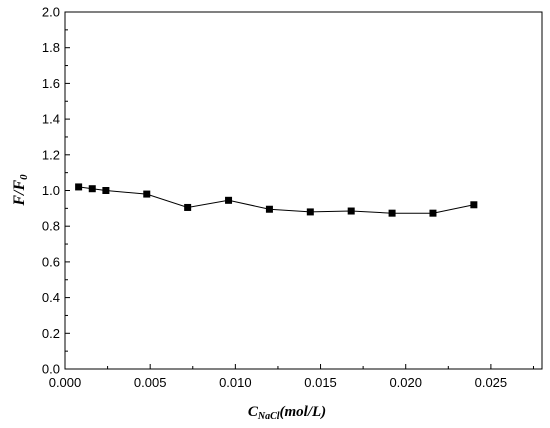  Describe the element at coordinates (51, 47) in the screenshot. I see `y-tick-label: 1.8` at that location.